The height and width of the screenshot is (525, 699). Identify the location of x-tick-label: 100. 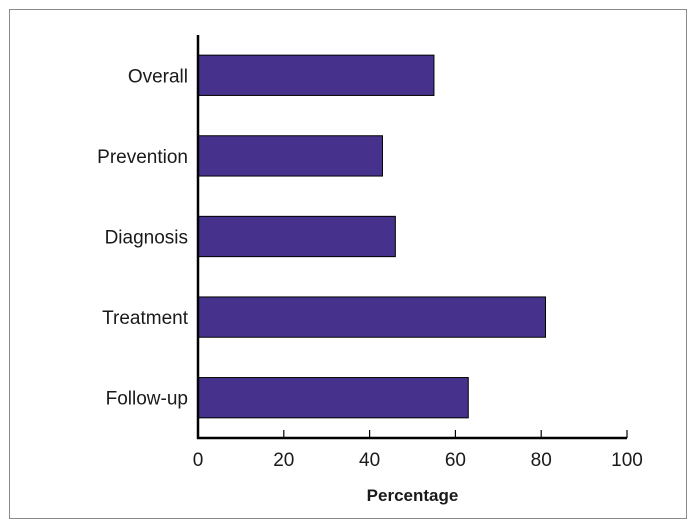
(627, 460).